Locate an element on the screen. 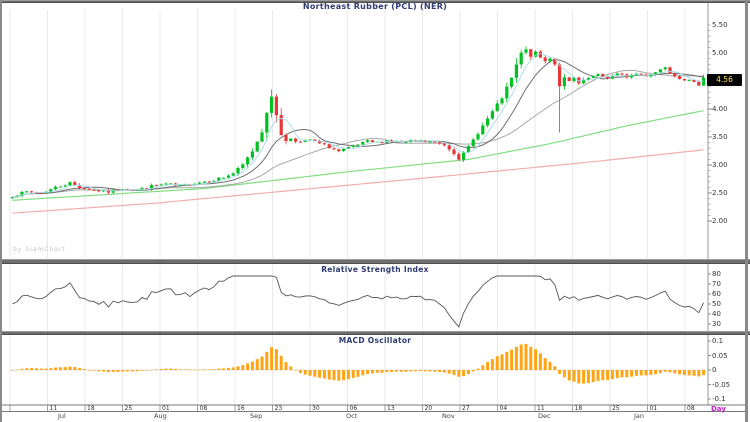  macd-axis-label: -0.05 is located at coordinates (721, 384).